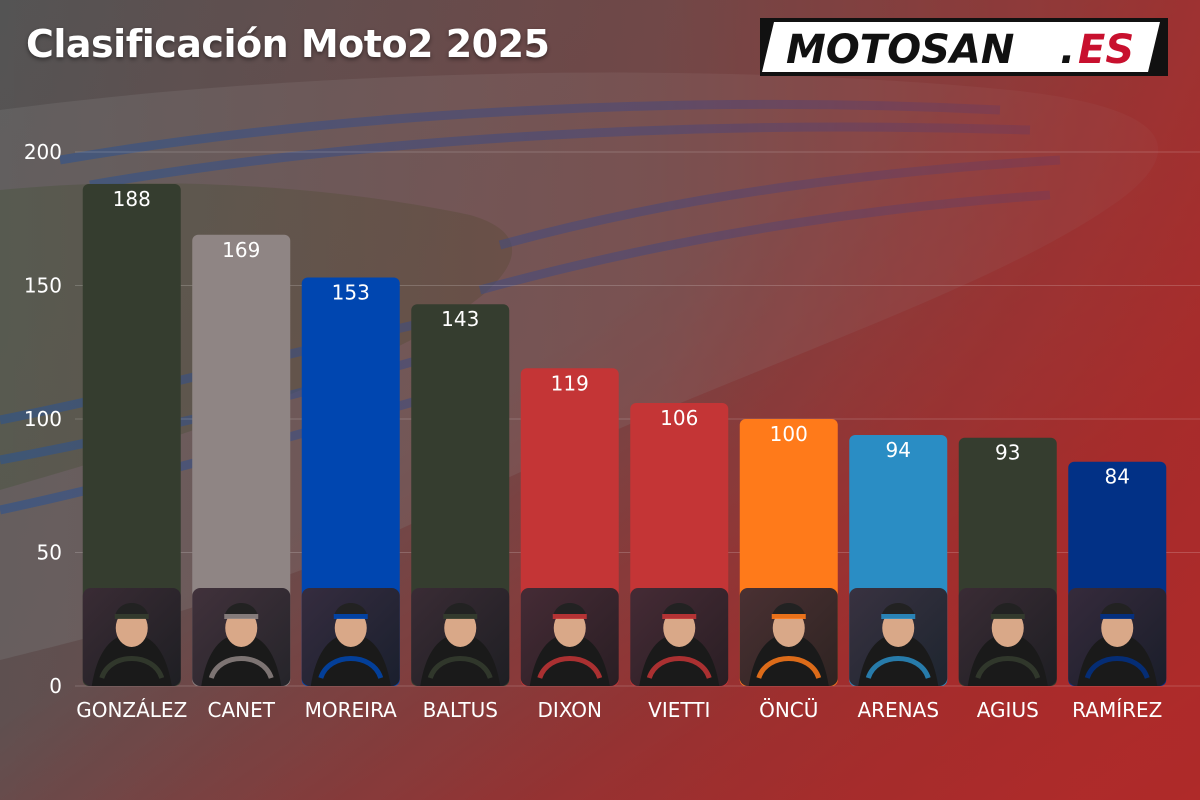 The height and width of the screenshot is (800, 1200). What do you see at coordinates (898, 450) in the screenshot?
I see `data-label: 94` at bounding box center [898, 450].